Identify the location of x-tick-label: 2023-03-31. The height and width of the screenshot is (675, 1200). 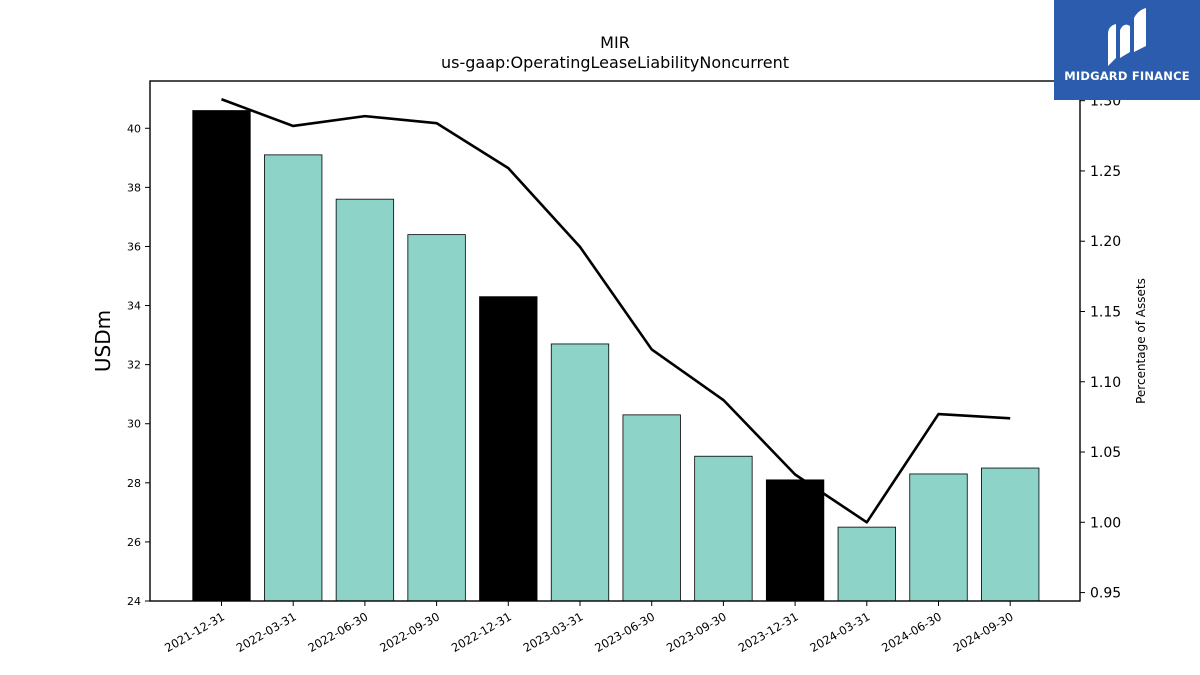
(553, 632).